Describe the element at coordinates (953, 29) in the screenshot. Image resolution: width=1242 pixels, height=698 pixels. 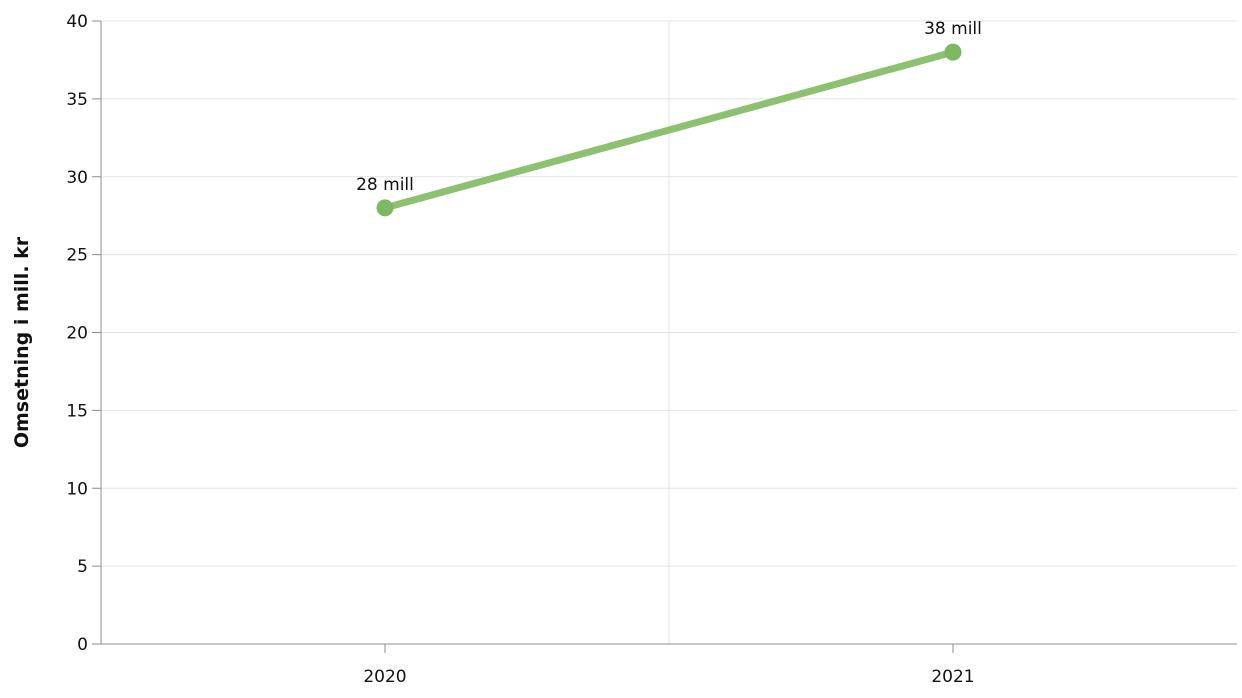
I see `data-label: 38 mill` at that location.